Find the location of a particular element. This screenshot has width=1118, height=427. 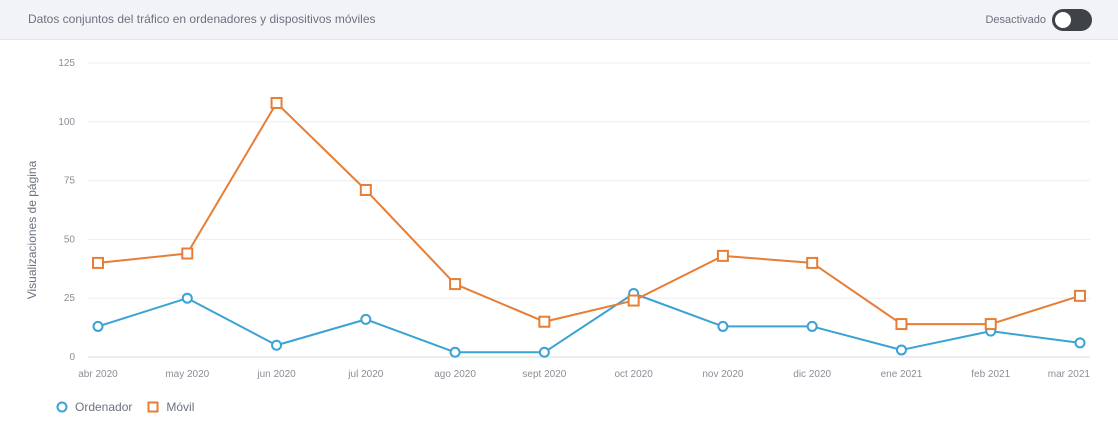

x-tick-label: oct 2020 is located at coordinates (633, 374).